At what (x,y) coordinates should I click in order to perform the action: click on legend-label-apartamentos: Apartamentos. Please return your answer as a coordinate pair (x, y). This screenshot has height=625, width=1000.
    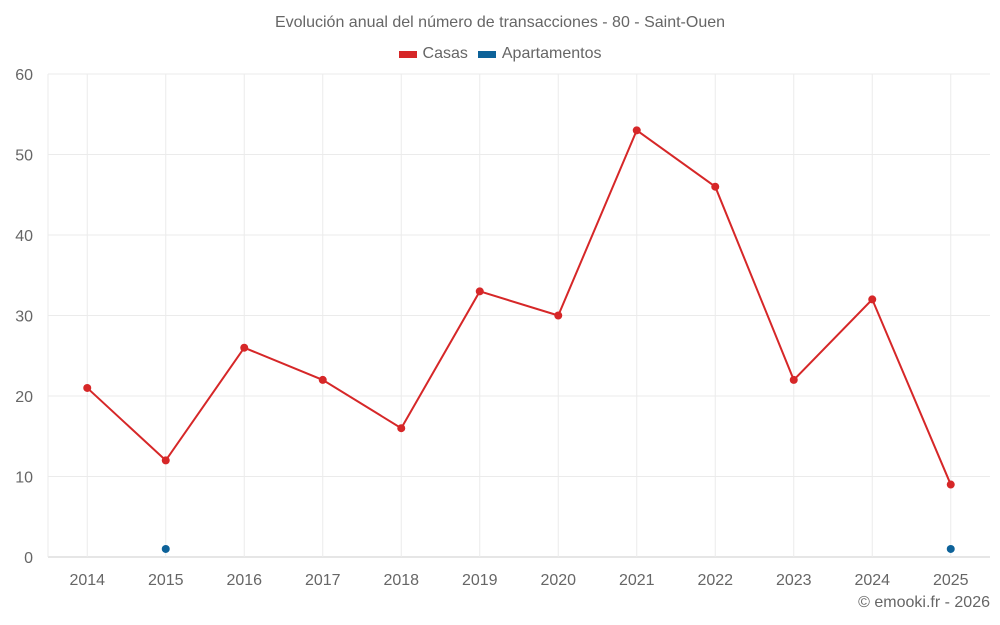
    Looking at the image, I should click on (551, 53).